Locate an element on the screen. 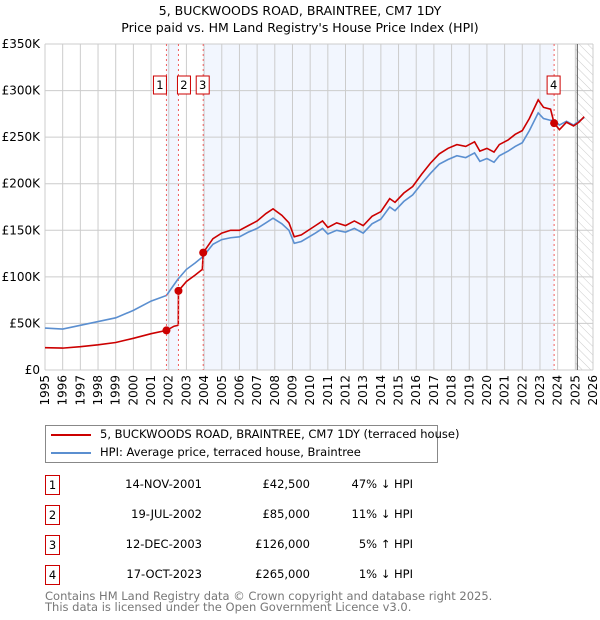  x-tick-label: 2003 is located at coordinates (186, 390).